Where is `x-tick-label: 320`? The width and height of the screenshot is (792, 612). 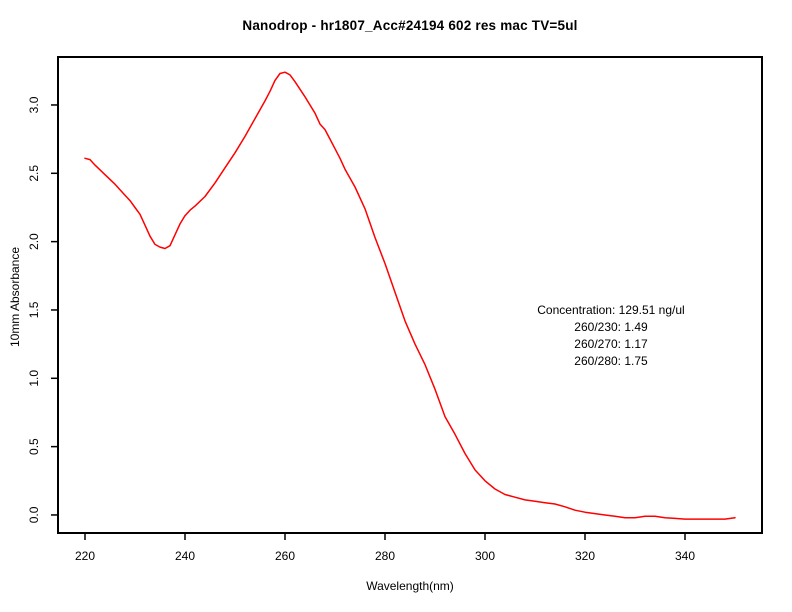
x-tick-label: 320 is located at coordinates (585, 556).